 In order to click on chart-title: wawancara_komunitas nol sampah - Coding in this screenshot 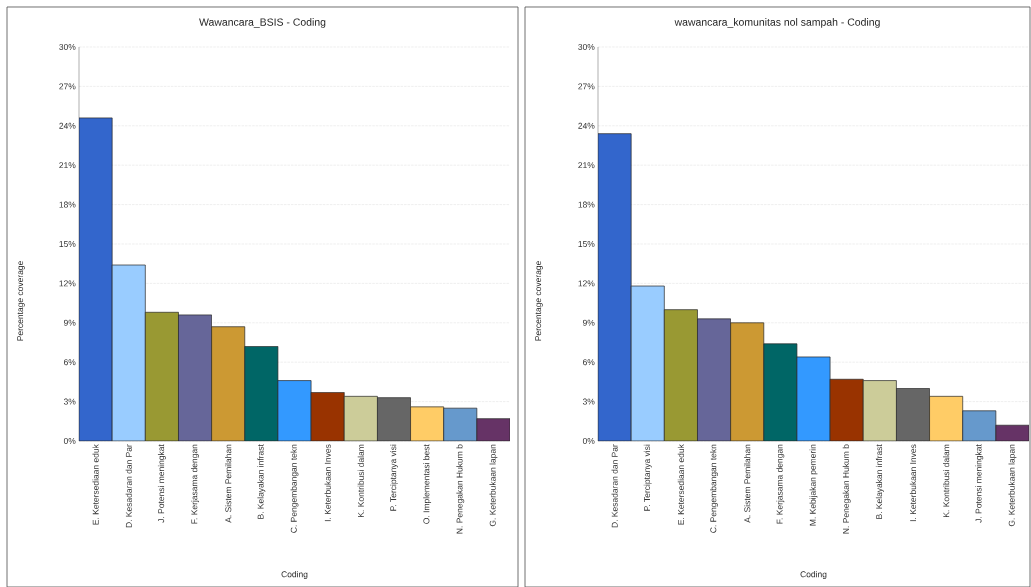, I will do `click(777, 22)`.